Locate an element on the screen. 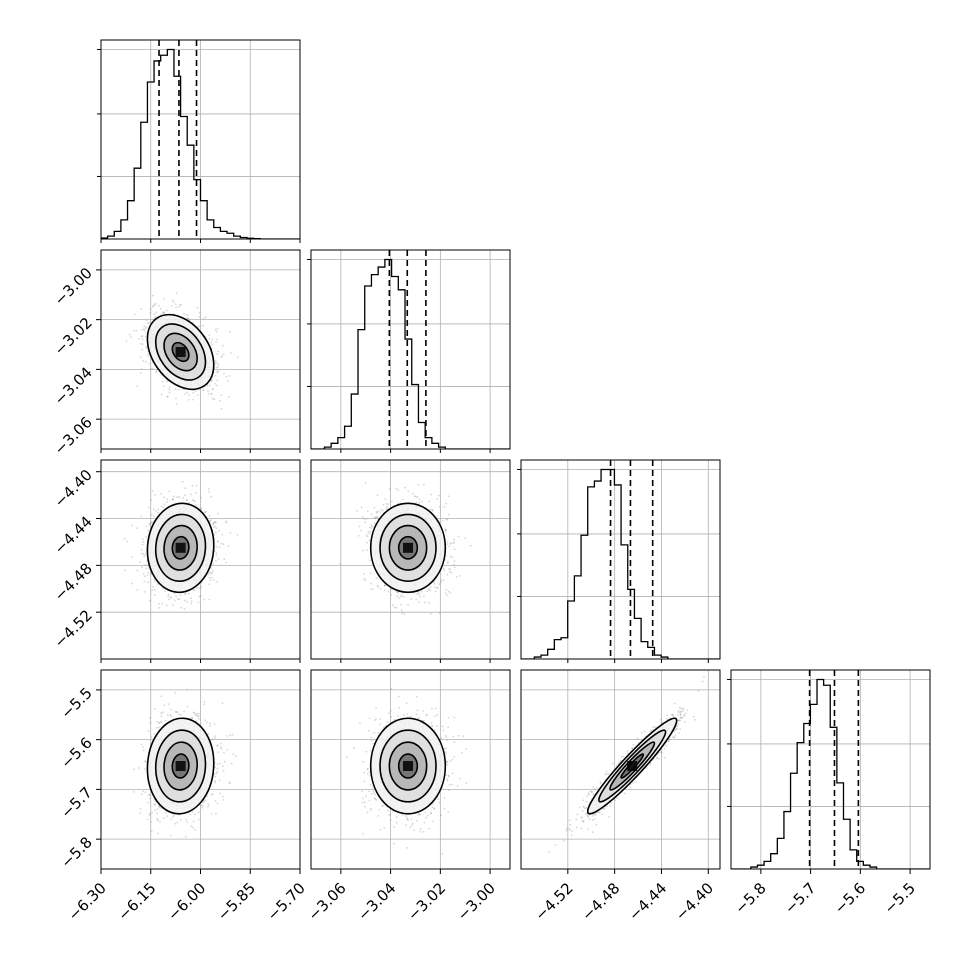 This screenshot has width=970, height=970. ytick-label-1-1: −3.04 is located at coordinates (73, 386).